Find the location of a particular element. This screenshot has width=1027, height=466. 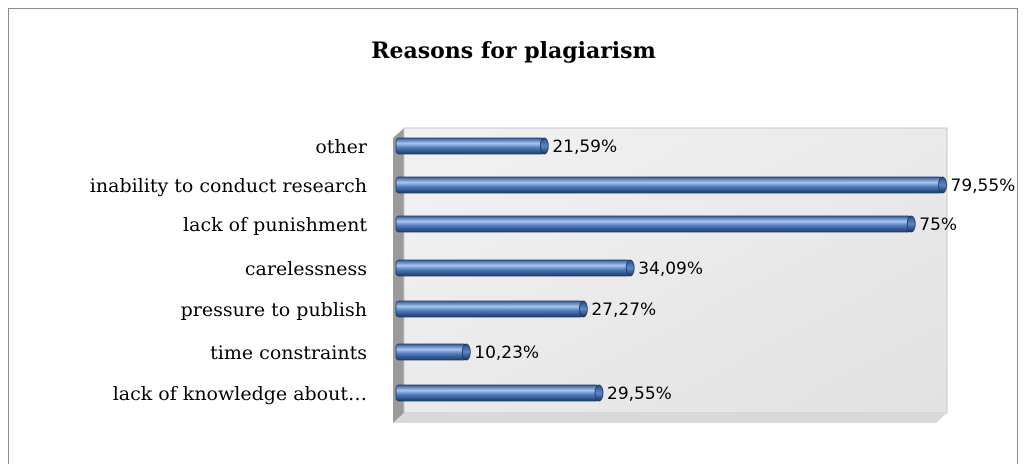

value-label: 27,27% is located at coordinates (623, 310).